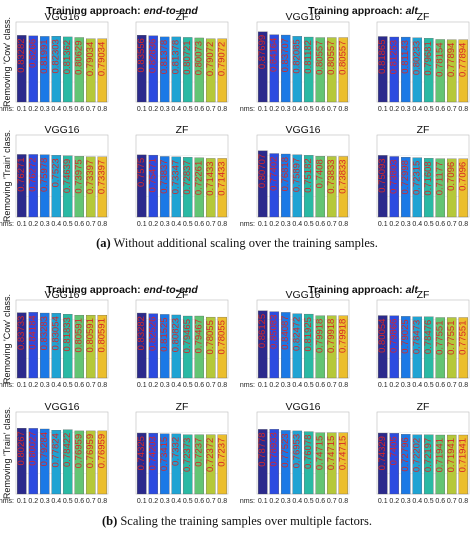 Image resolution: width=474 pixels, height=533 pixels. I want to click on value-label: 0.79465, so click(187, 336).